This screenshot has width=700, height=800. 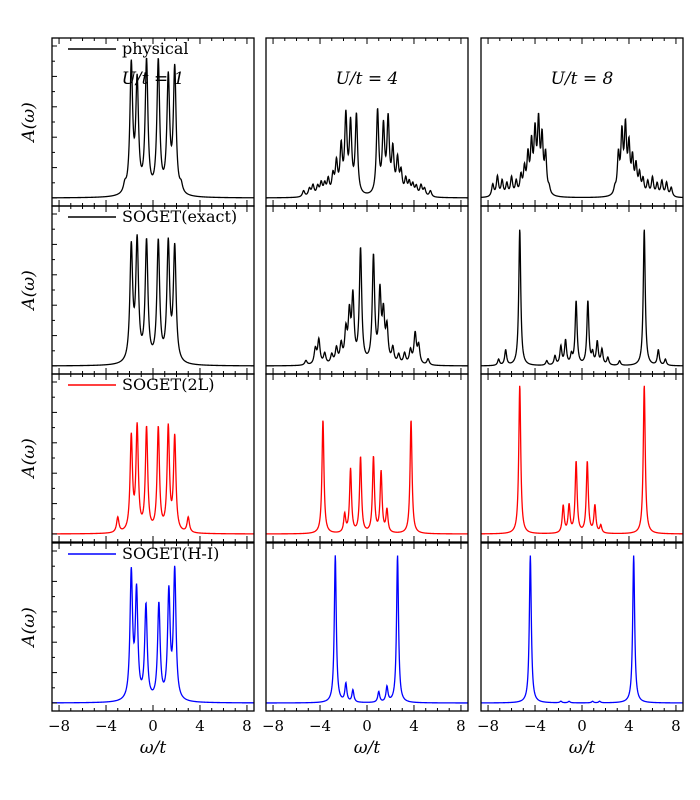 I want to click on column-label-u1: U/t = 1, so click(x=153, y=79).